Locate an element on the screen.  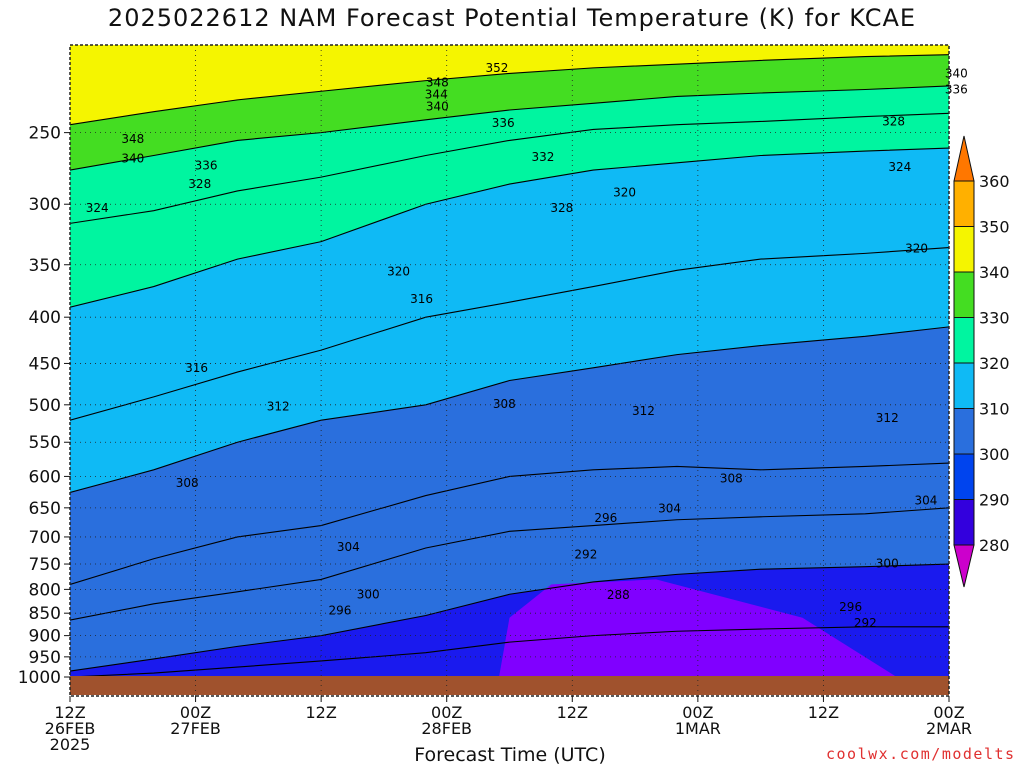
y-tick-label: 500 is located at coordinates (45, 406).